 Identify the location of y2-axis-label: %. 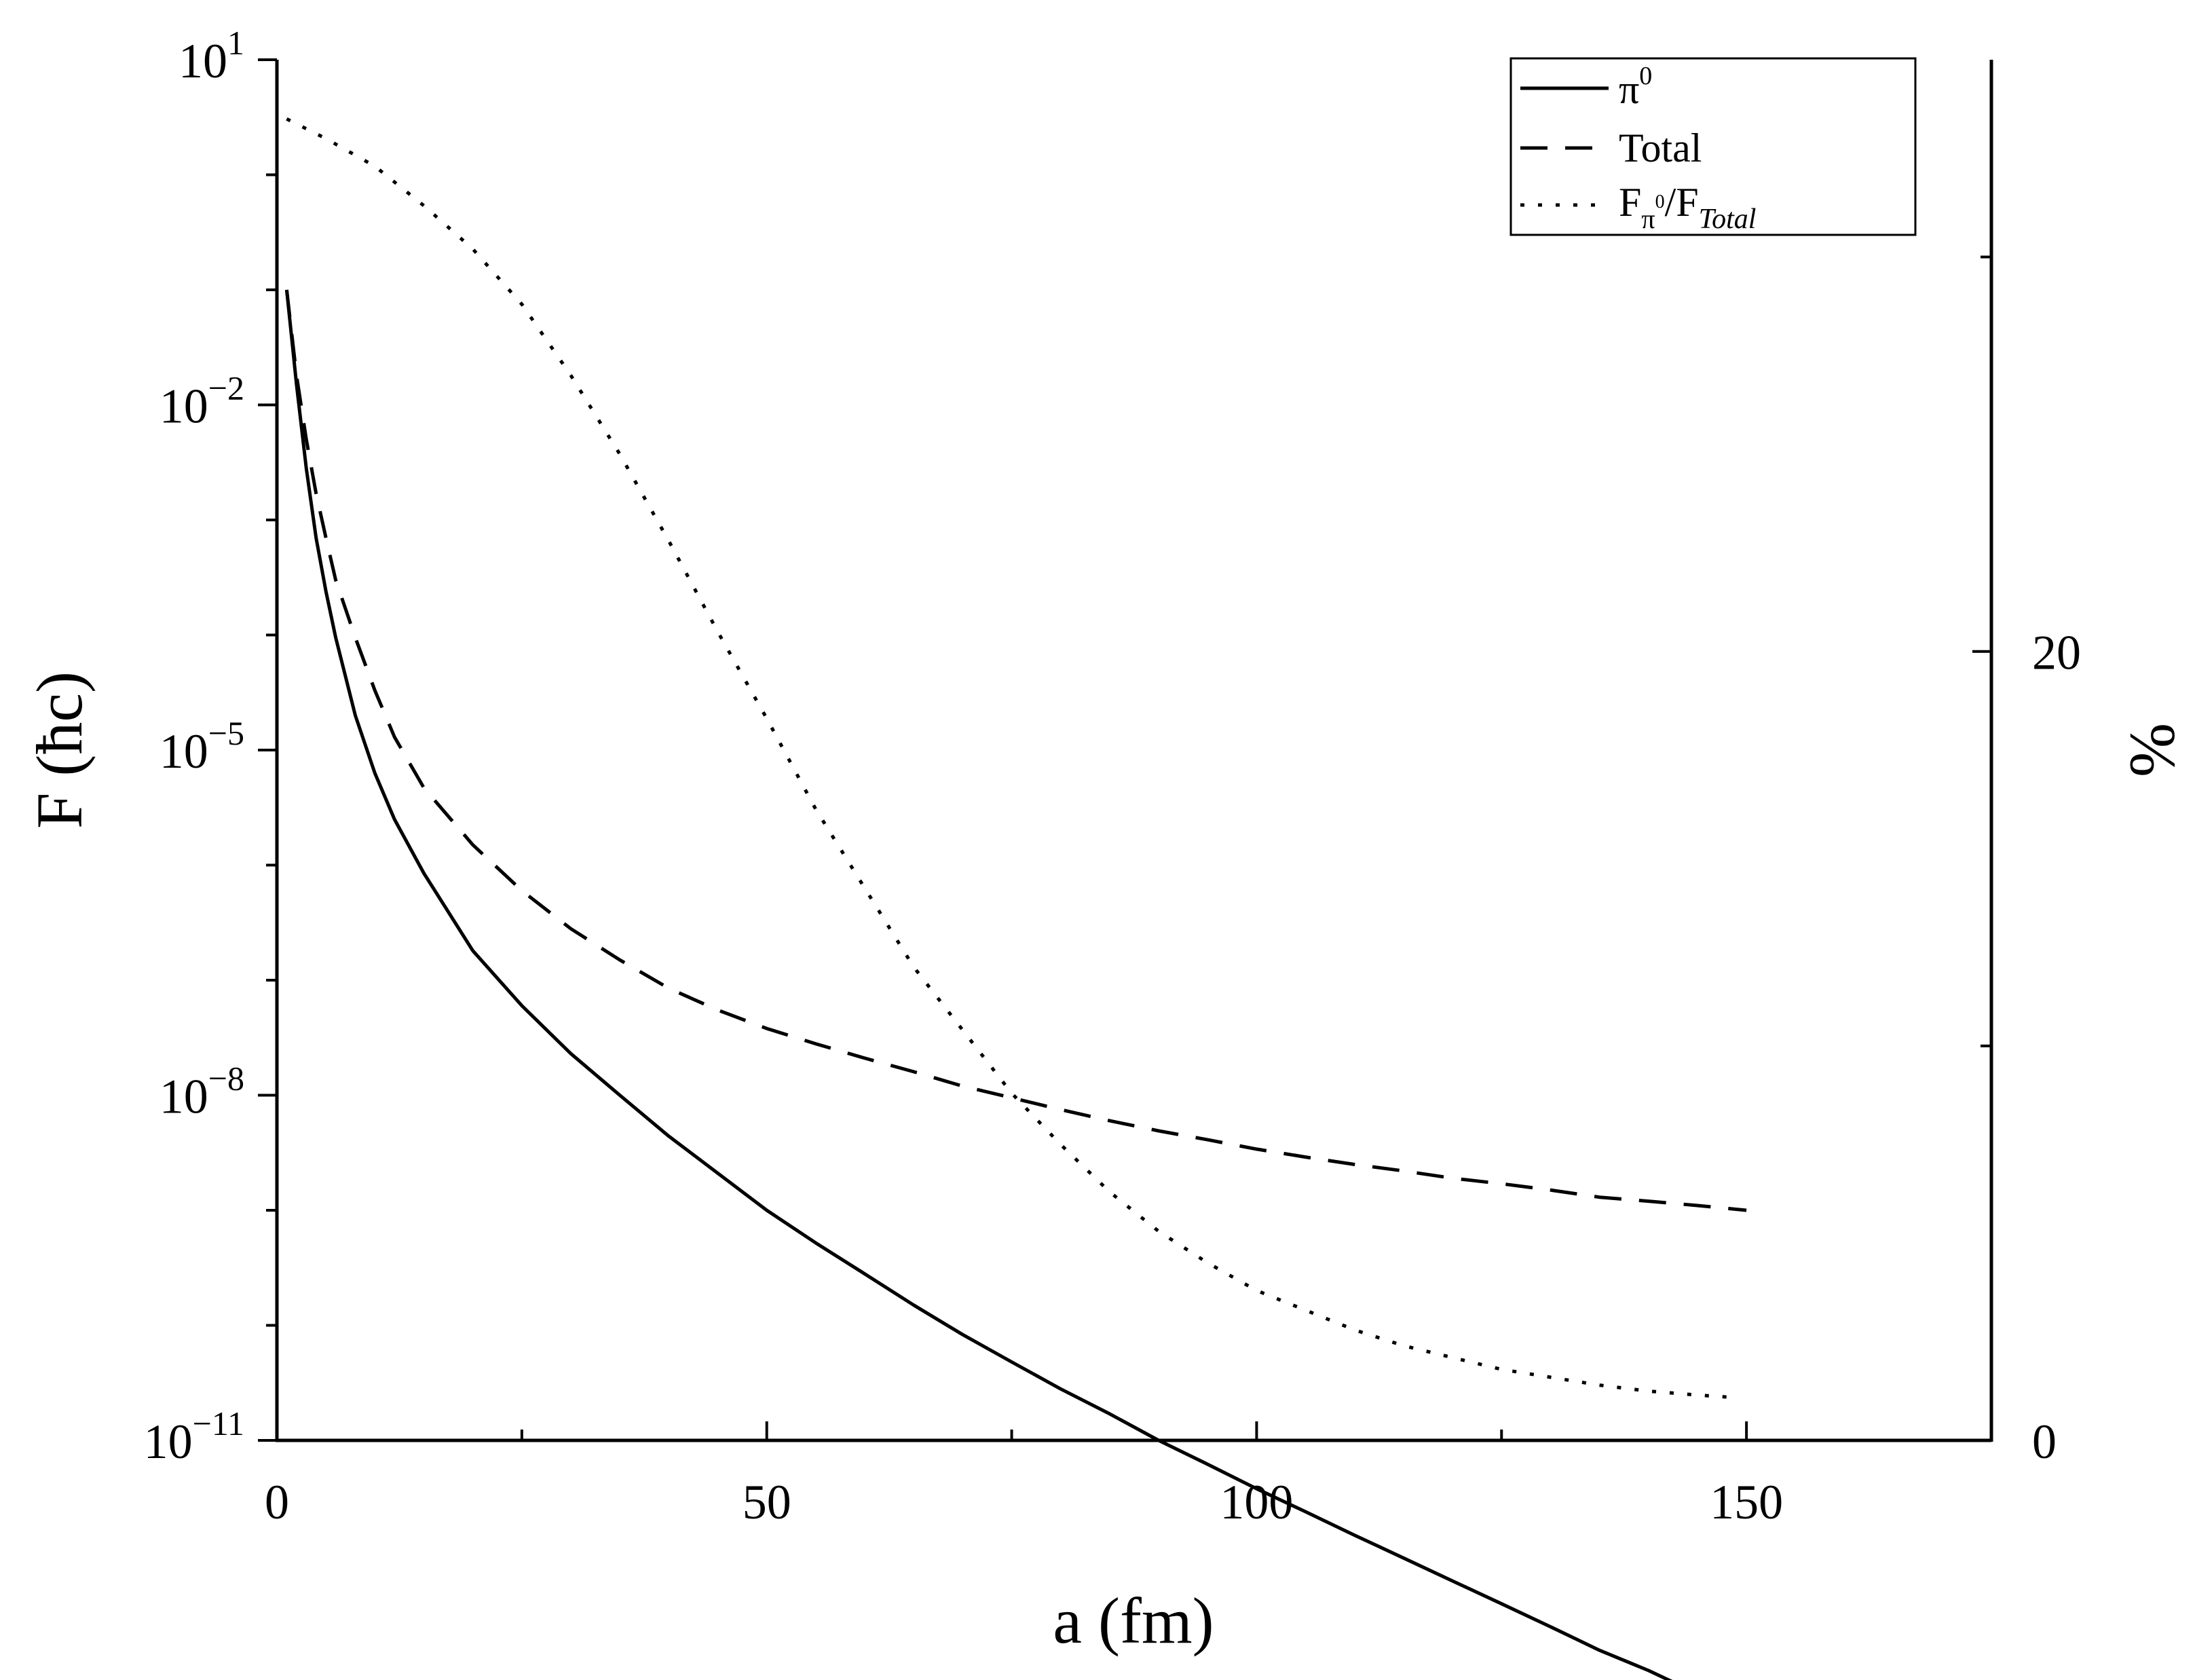
(2153, 750).